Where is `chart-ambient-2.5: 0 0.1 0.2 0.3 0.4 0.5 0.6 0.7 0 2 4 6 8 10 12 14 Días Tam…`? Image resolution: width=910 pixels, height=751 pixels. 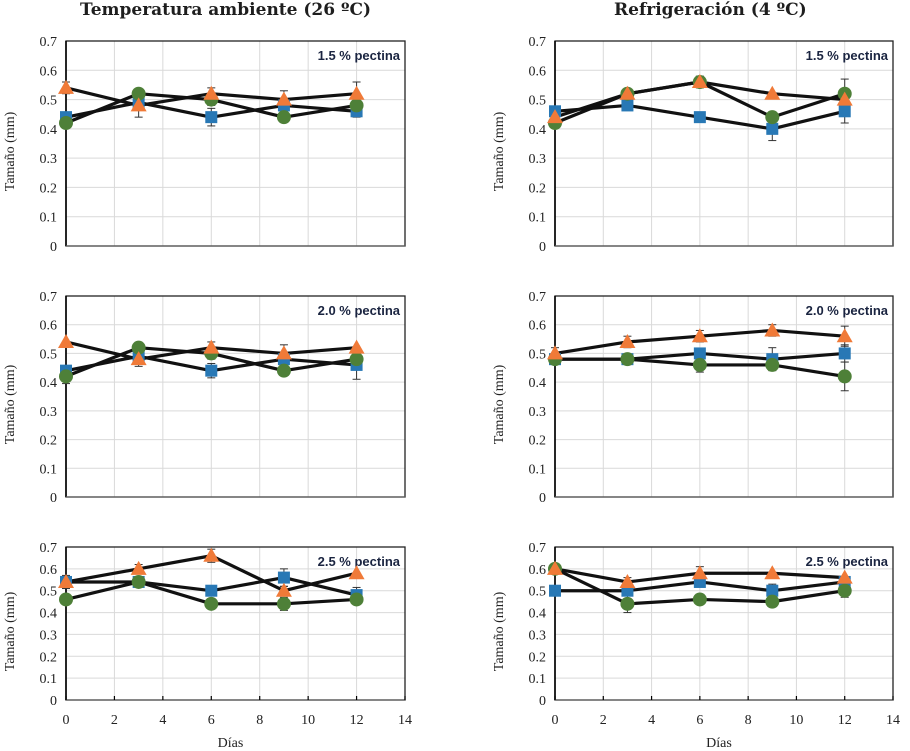 chart-ambient-2.5: 0 0.1 0.2 0.3 0.4 0.5 0.6 0.7 0 2 4 6 8 10 12 14 Días Tam… is located at coordinates (207, 646).